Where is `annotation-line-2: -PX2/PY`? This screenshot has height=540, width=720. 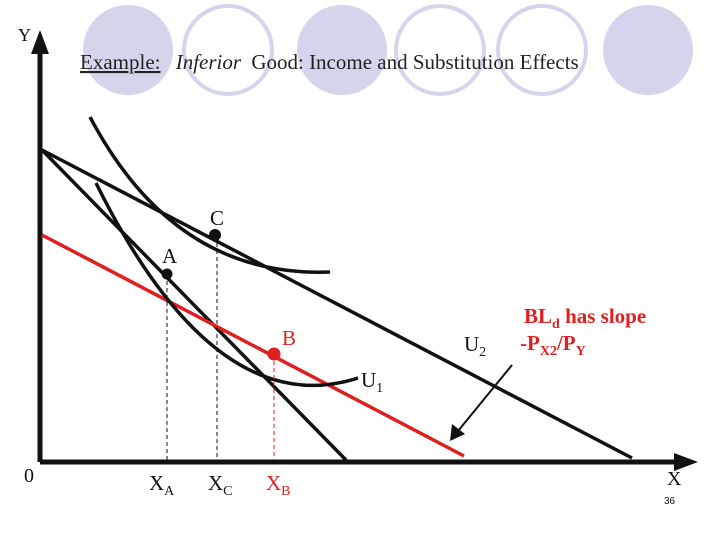 annotation-line-2: -PX2/PY is located at coordinates (553, 345).